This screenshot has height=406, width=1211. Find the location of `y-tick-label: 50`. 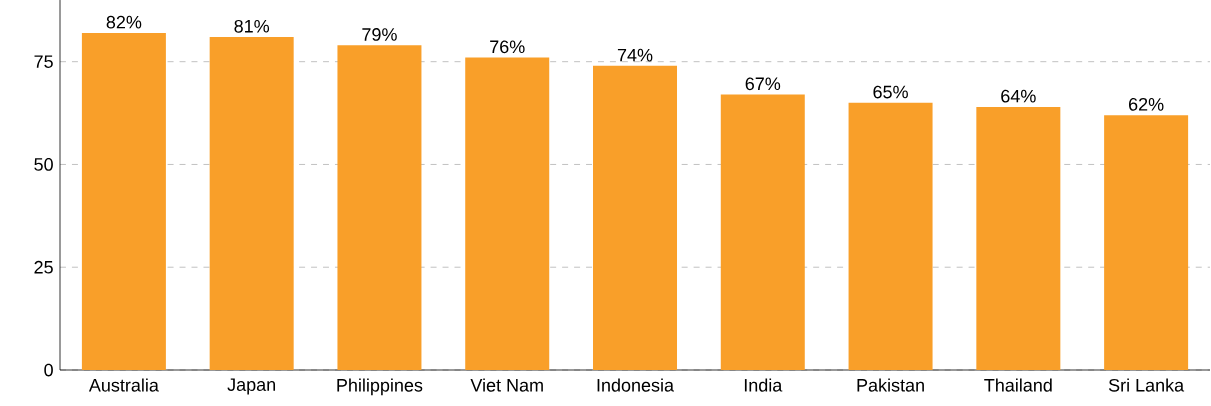

y-tick-label: 50 is located at coordinates (43, 164).